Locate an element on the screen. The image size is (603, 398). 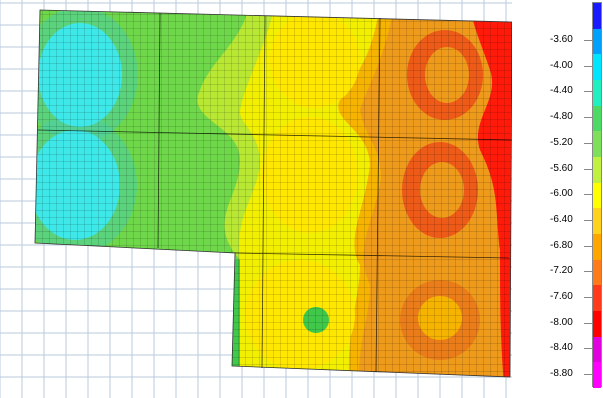
legend-tick-label: -7.20 is located at coordinates (561, 271).